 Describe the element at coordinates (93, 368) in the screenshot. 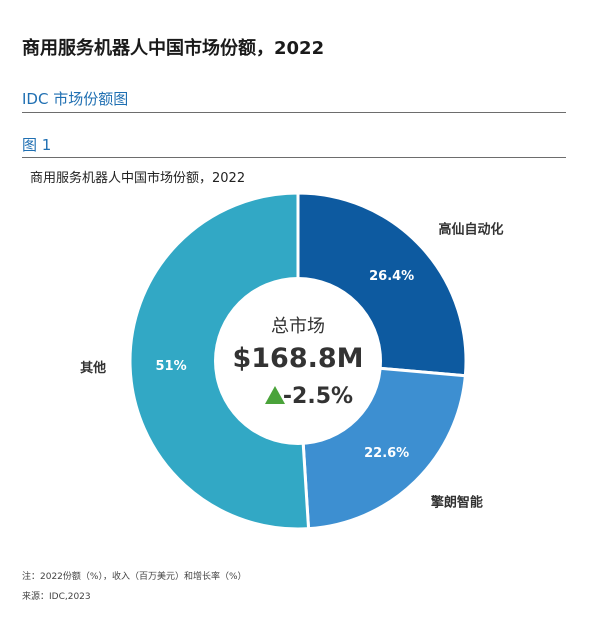

I see `slice-category-label-2: 其他` at that location.